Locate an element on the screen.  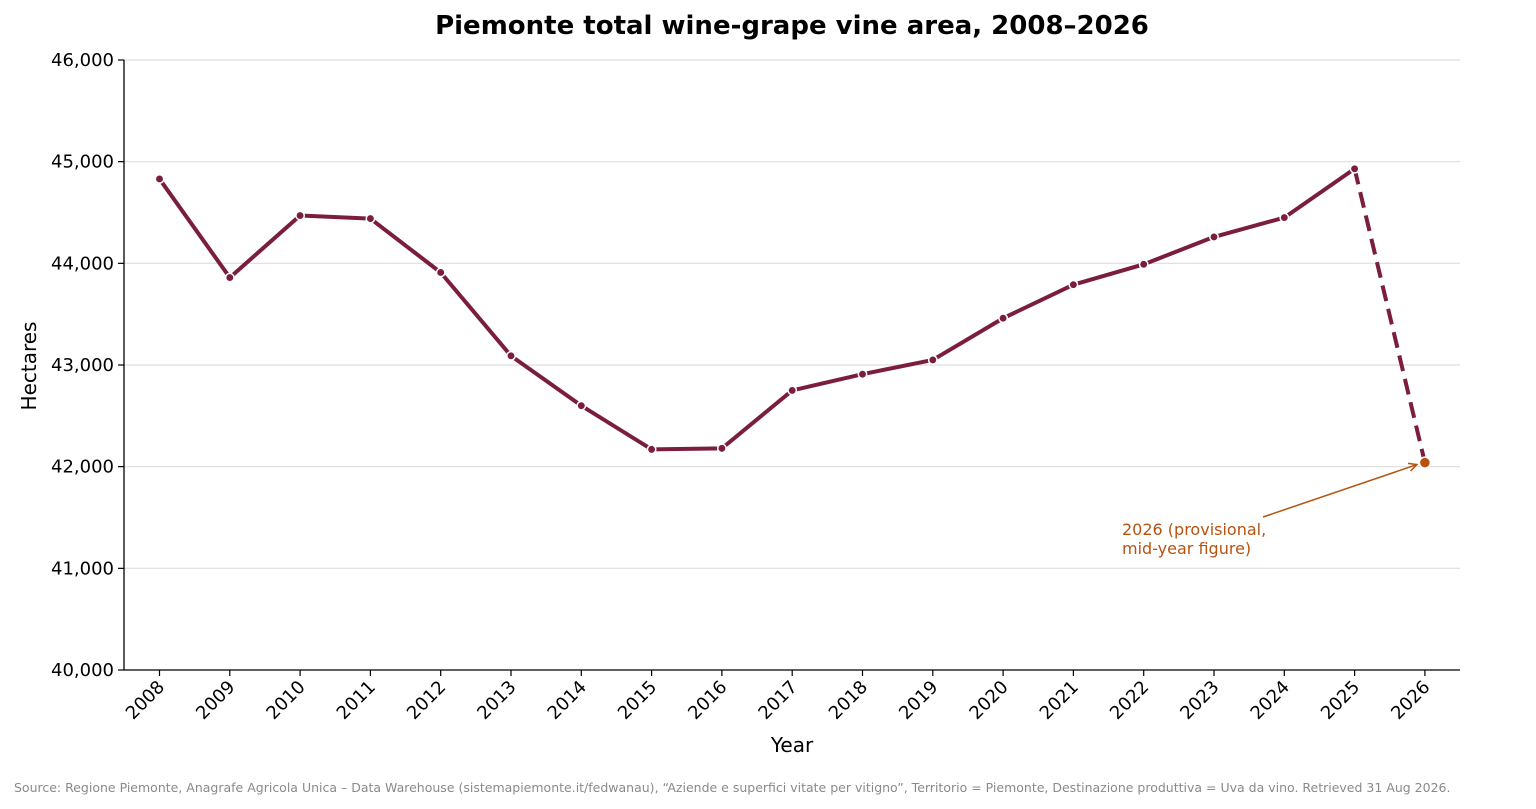
x-tick-label: 2021 is located at coordinates (1059, 700).